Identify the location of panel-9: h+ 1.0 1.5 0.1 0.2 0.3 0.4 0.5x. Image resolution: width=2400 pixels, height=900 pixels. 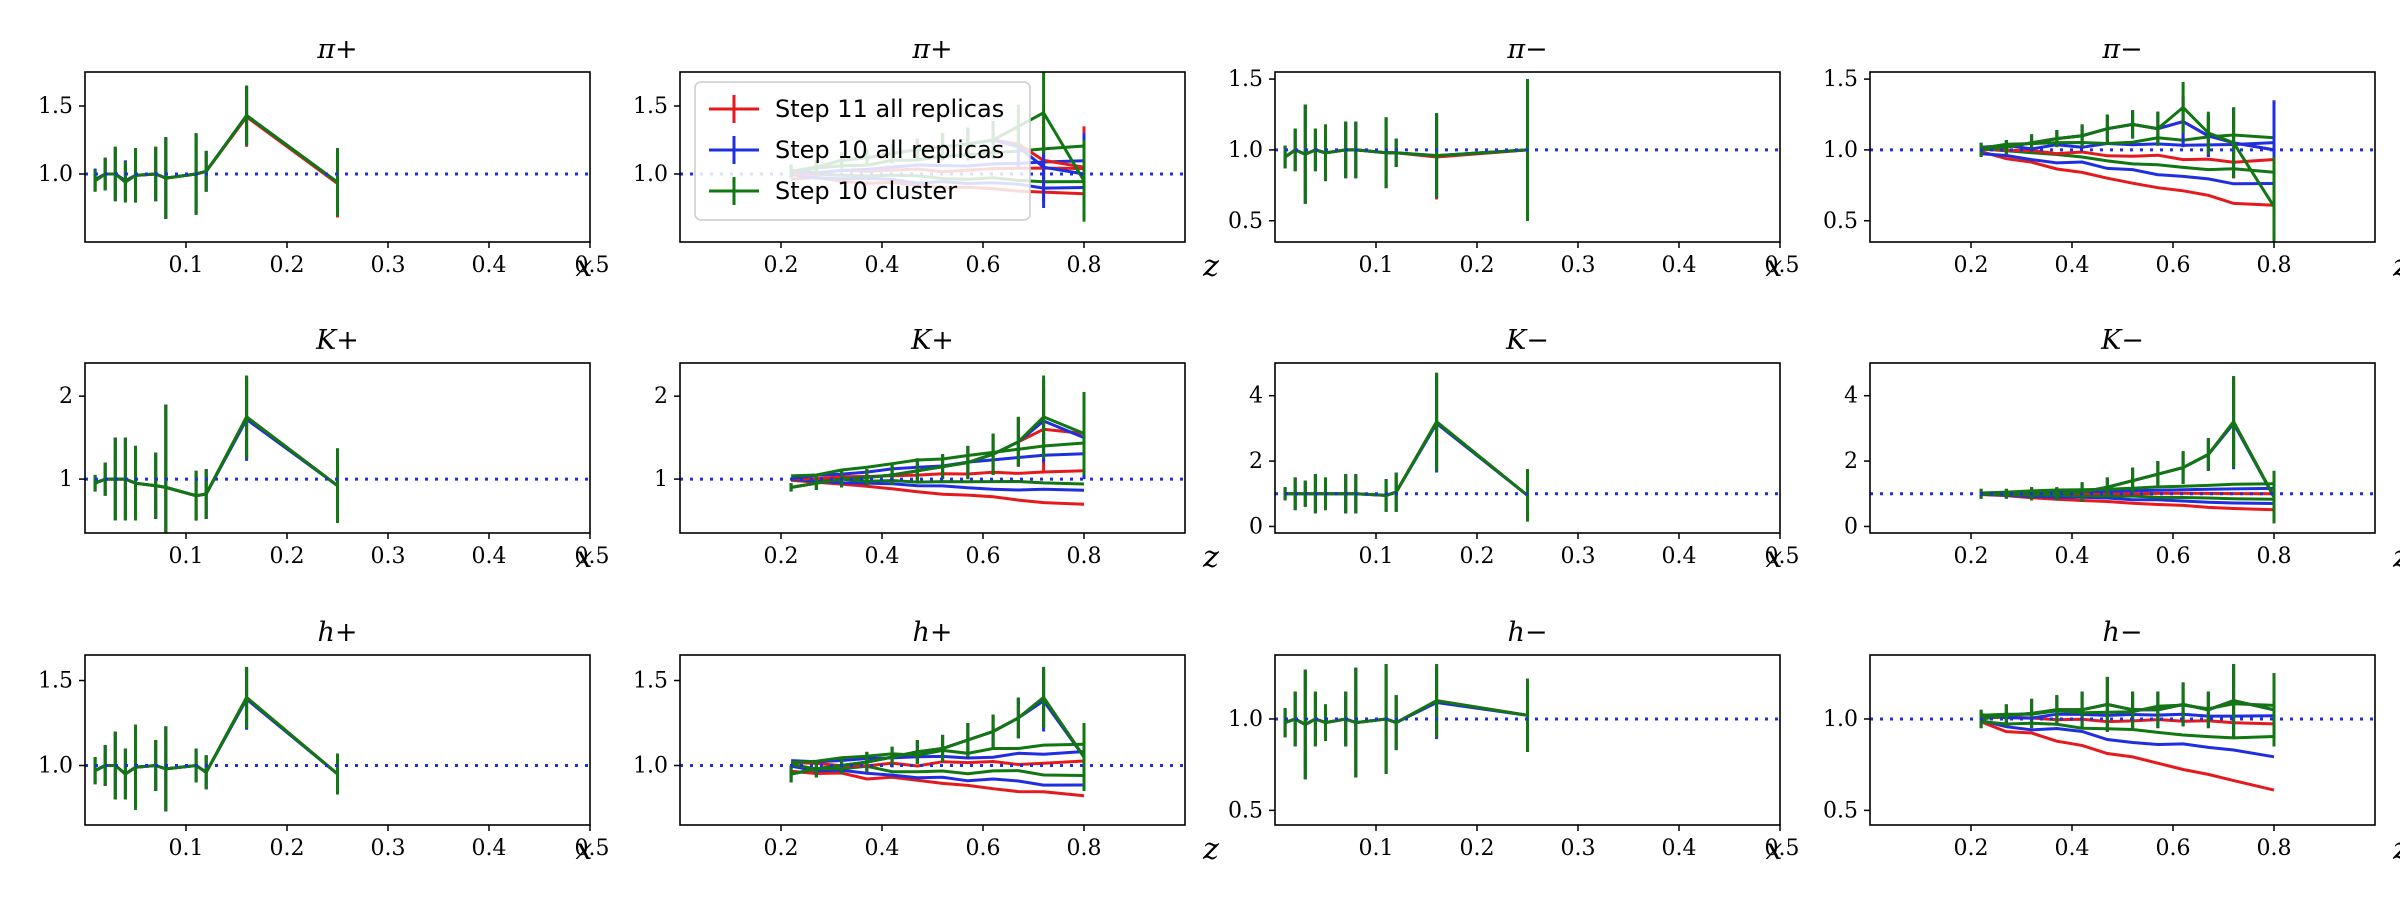
(324, 742).